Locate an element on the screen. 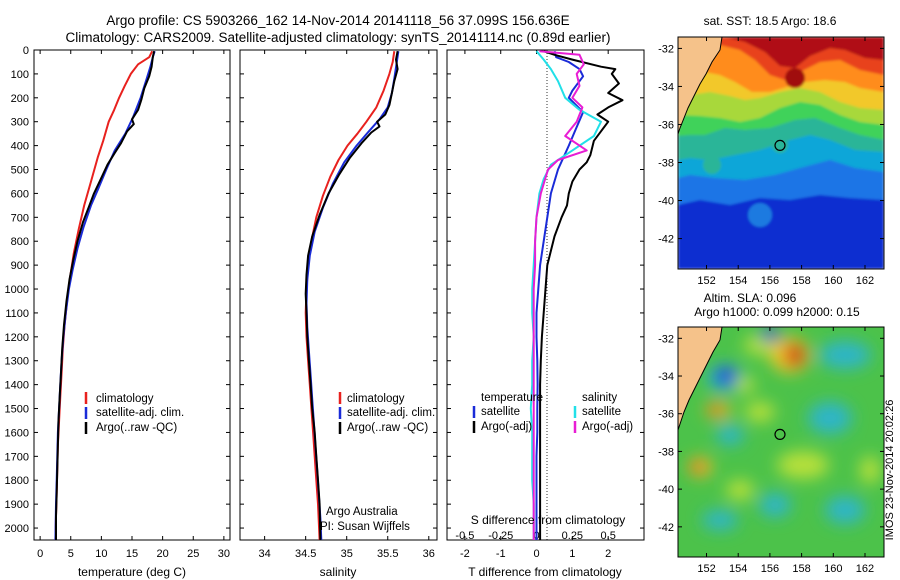  depth-tick-label: 1200 is located at coordinates (17, 338).